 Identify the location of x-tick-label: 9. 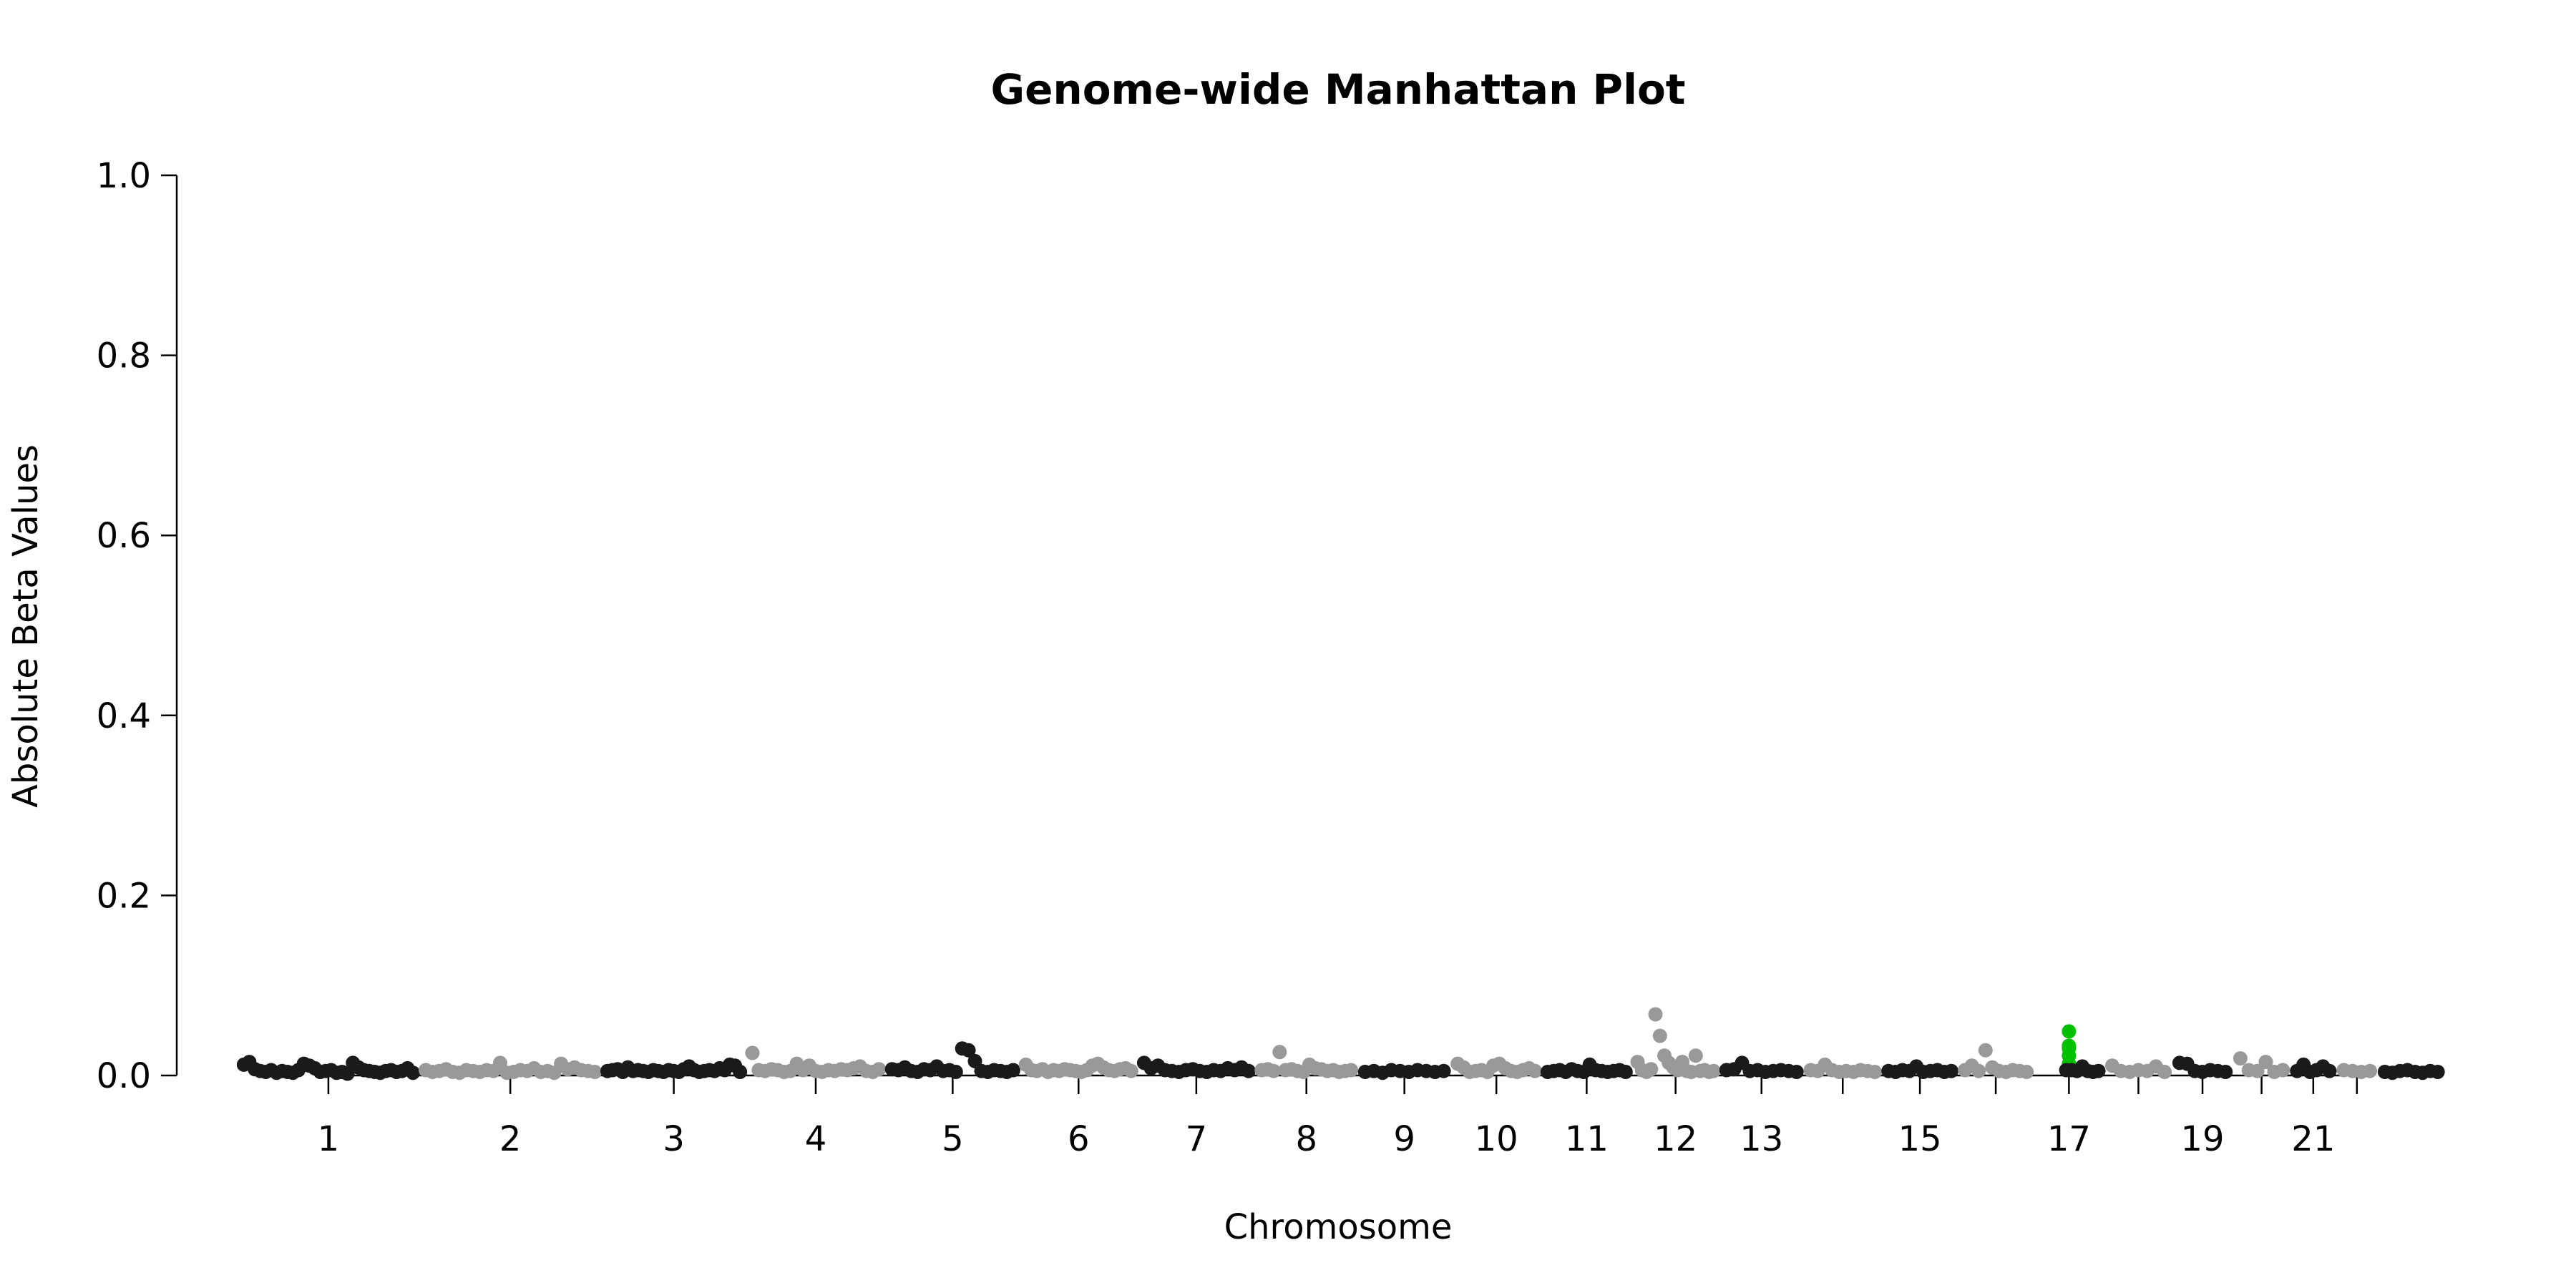
(1404, 1139).